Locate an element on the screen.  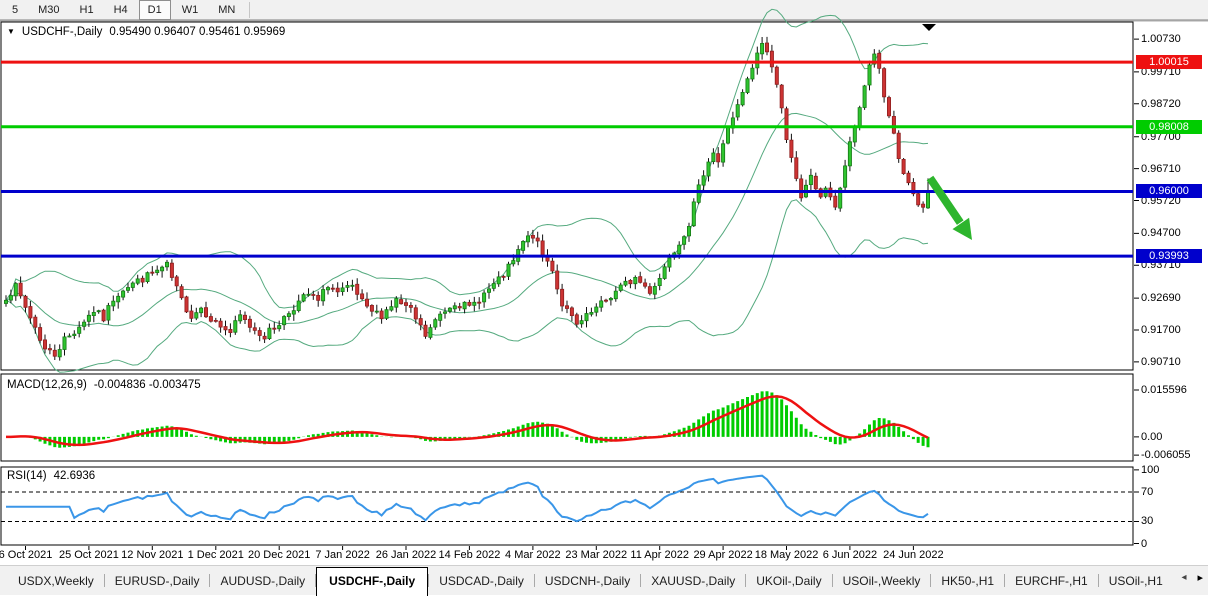
rsi-tick-label: 30 is located at coordinates (1147, 521).